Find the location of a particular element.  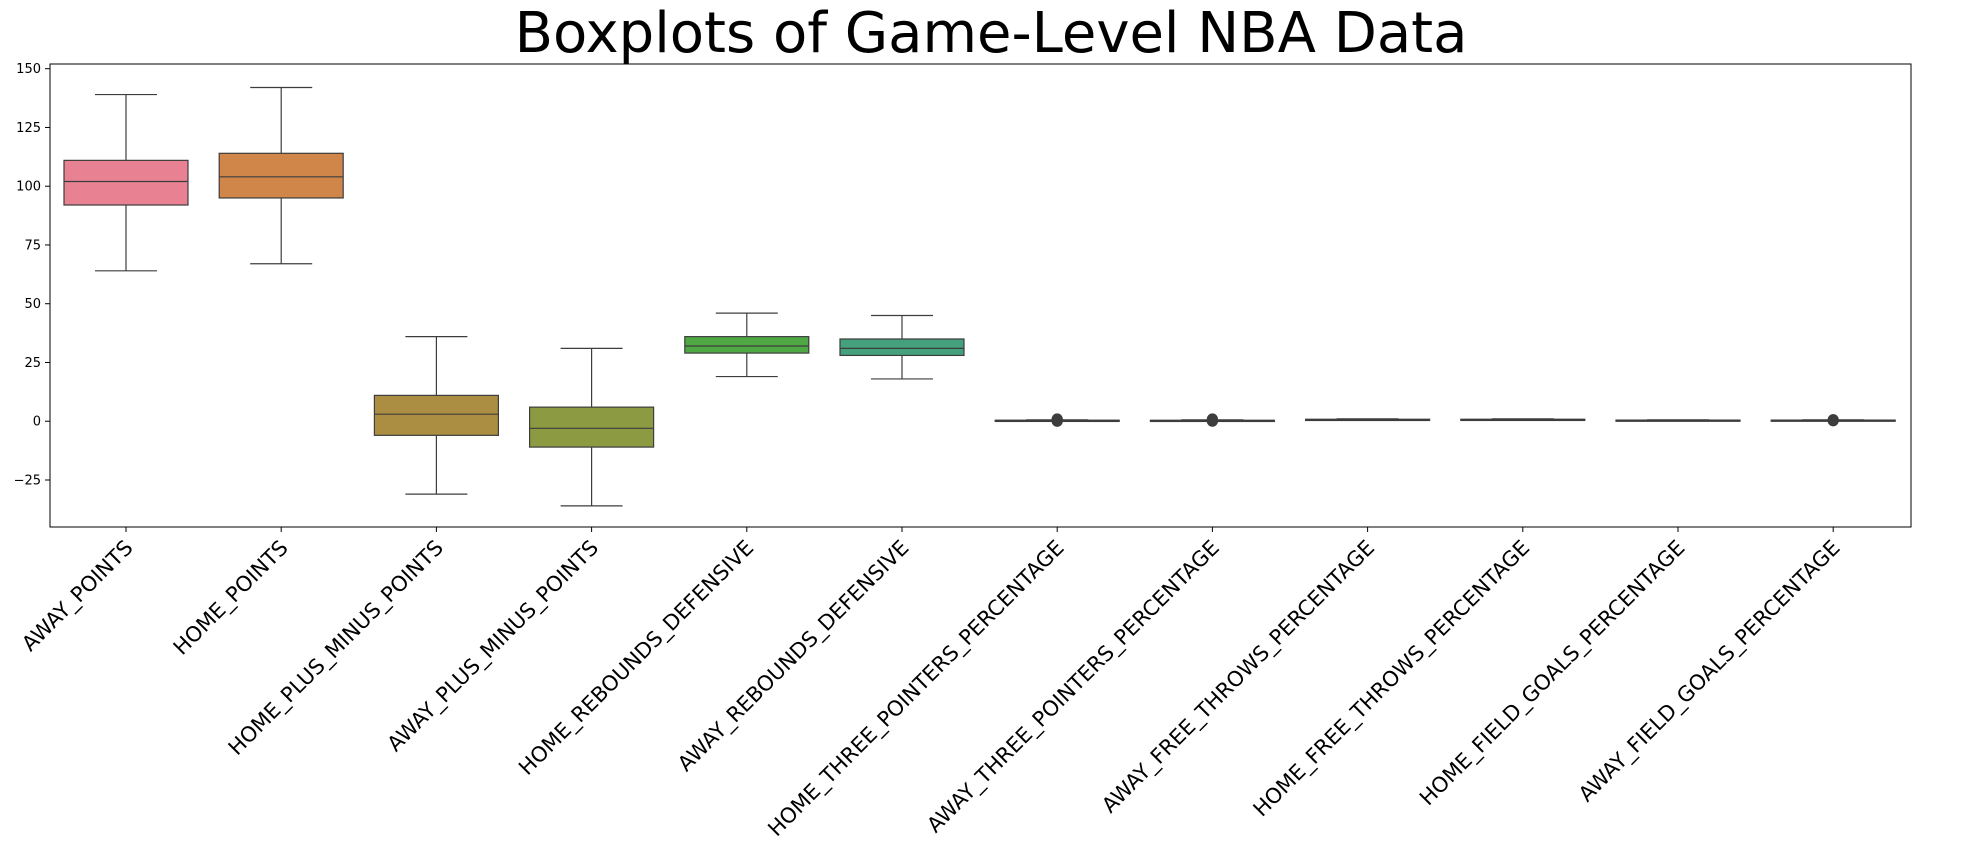

y-tick-label: 100 is located at coordinates (28, 187).